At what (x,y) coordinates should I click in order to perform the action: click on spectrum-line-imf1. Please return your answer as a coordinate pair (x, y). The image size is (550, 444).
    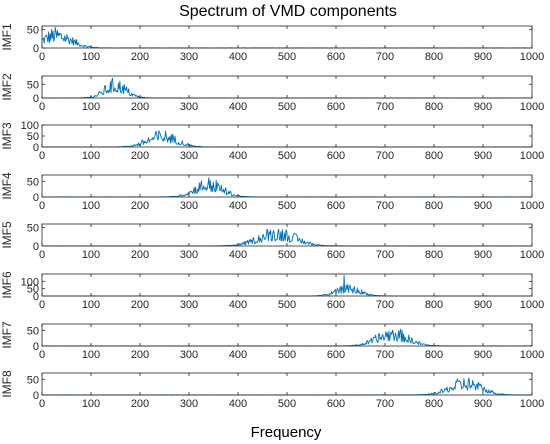
    Looking at the image, I should click on (286, 37).